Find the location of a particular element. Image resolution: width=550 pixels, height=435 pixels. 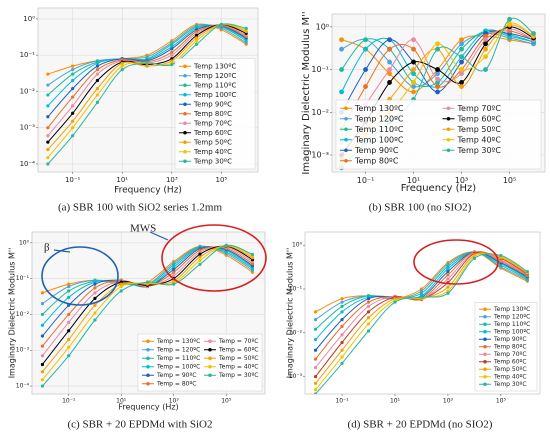

y-tick-label: 10⁻³ is located at coordinates (320, 155).